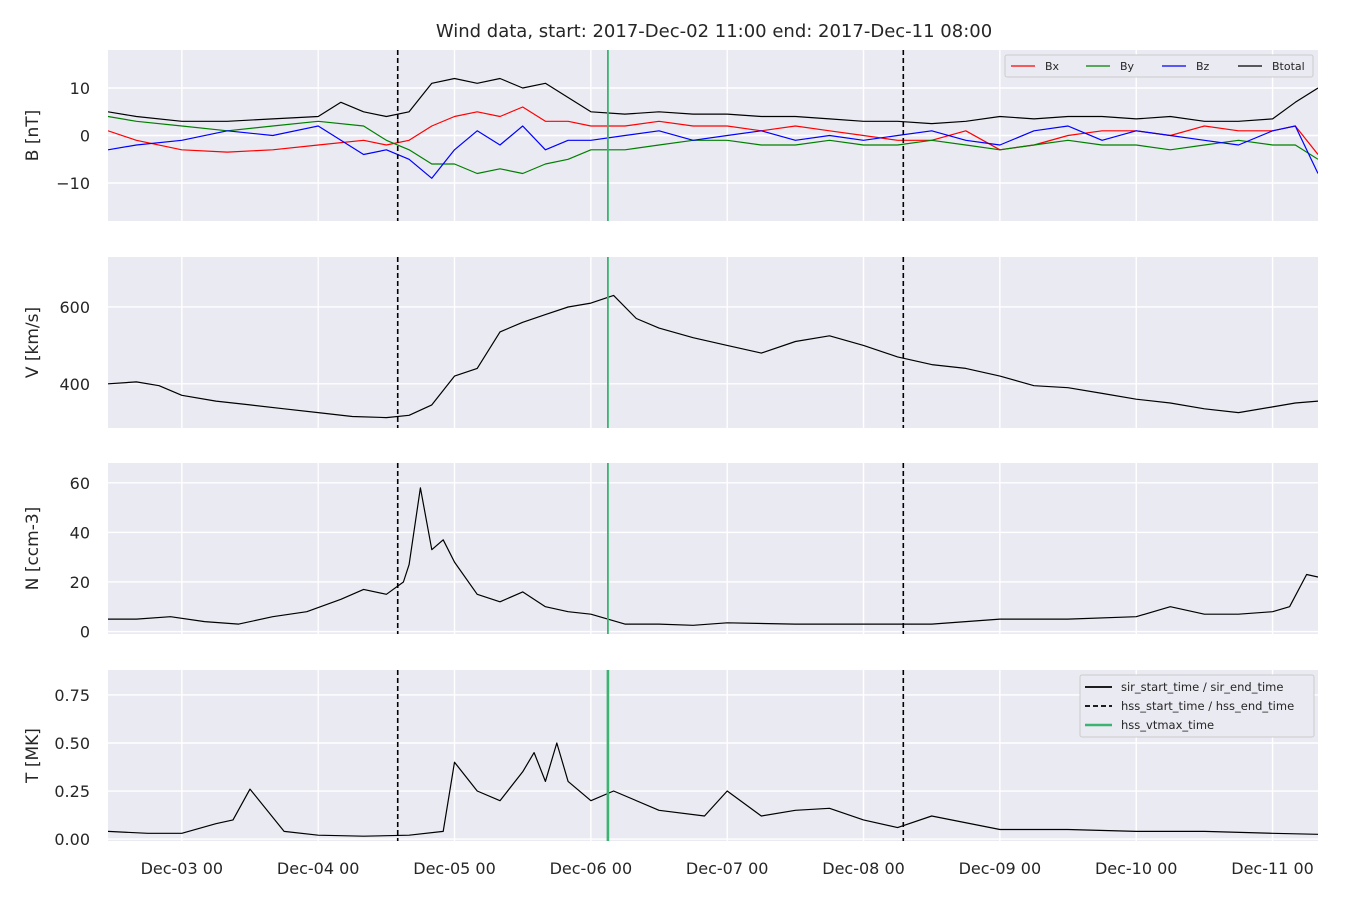  I want to click on y-tick-label: 20, so click(80, 582).